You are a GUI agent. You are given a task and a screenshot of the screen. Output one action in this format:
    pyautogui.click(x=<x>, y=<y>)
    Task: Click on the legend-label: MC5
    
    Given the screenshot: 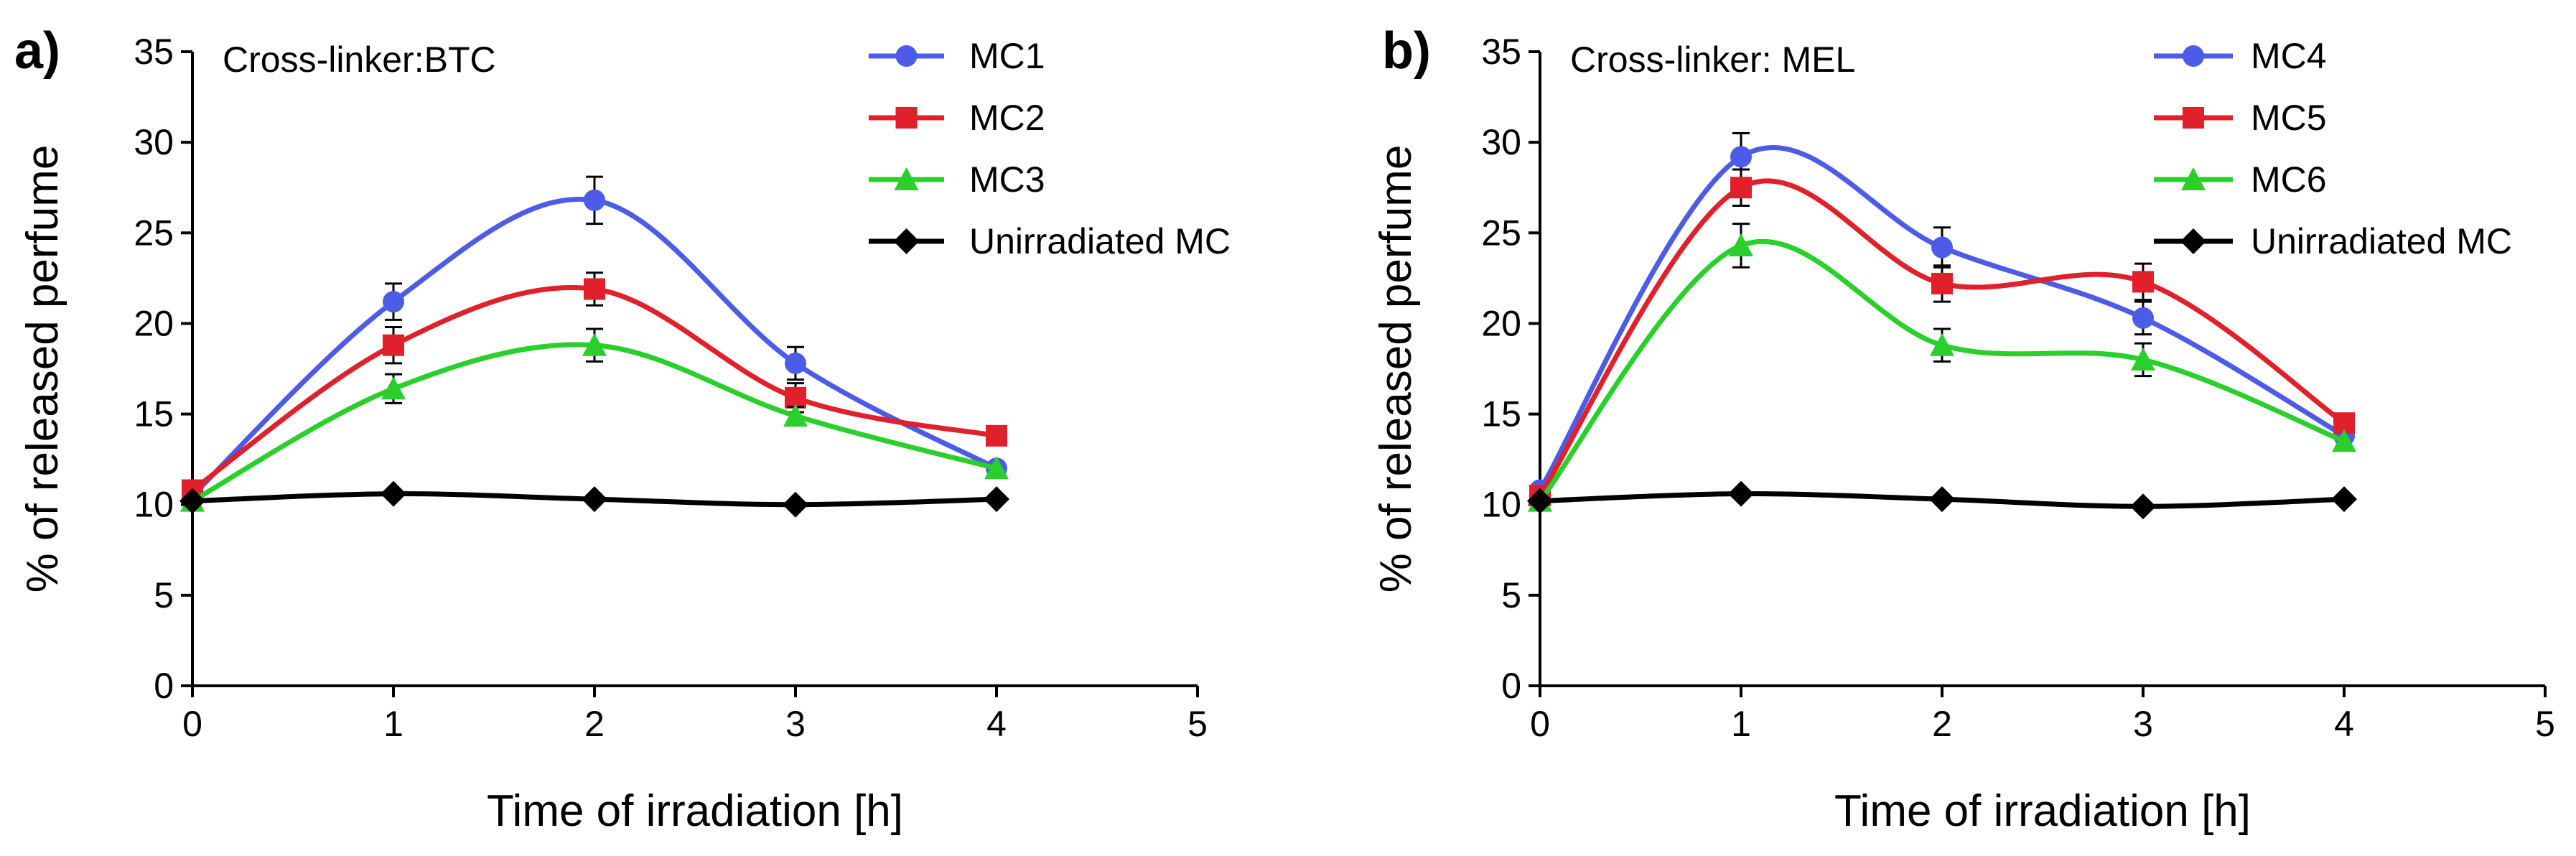 What is the action you would take?
    pyautogui.click(x=2289, y=118)
    